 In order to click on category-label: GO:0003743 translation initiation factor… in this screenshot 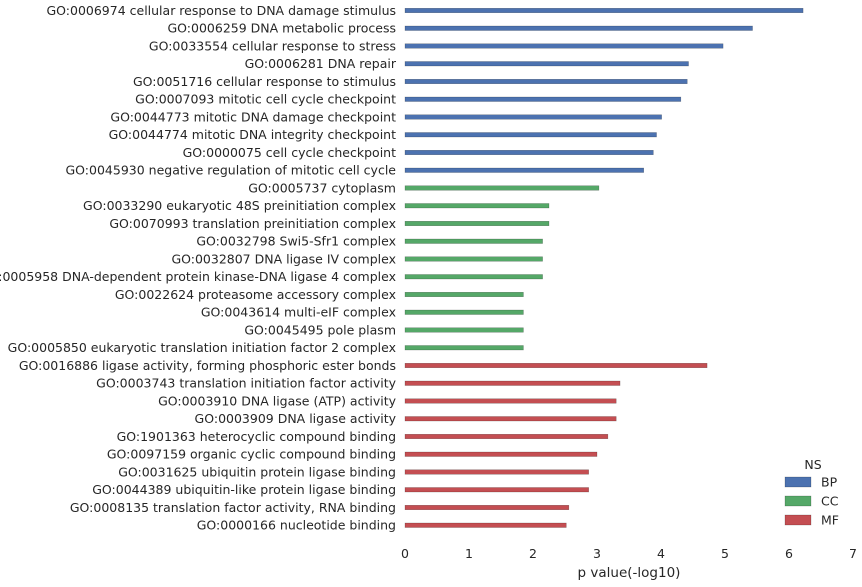, I will do `click(246, 383)`.